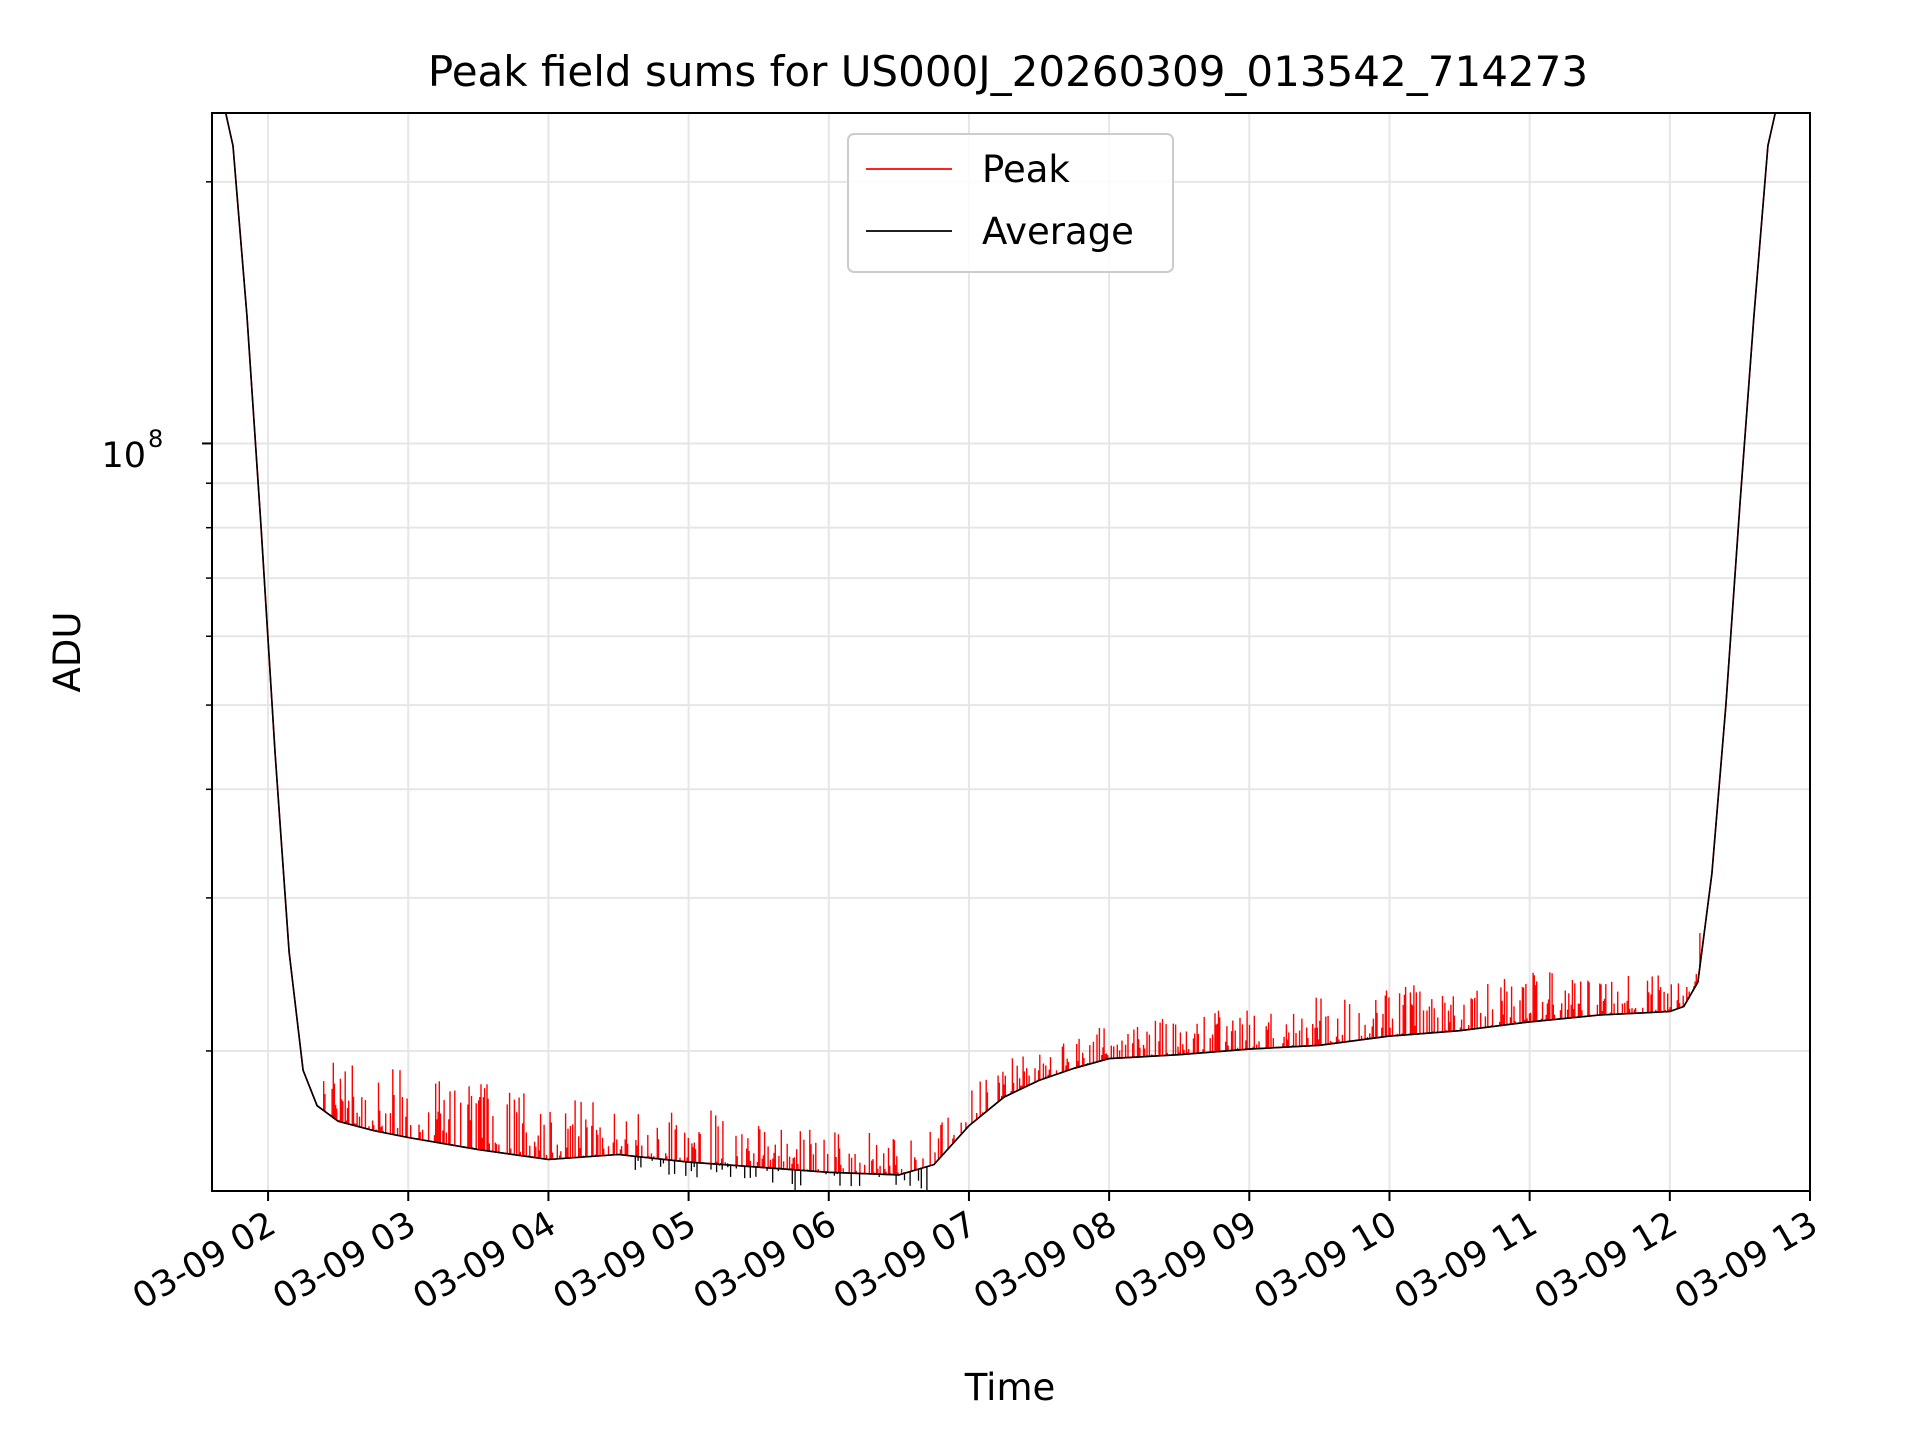 This screenshot has width=1920, height=1440. What do you see at coordinates (1026, 169) in the screenshot?
I see `legend-peak-label: Peak` at bounding box center [1026, 169].